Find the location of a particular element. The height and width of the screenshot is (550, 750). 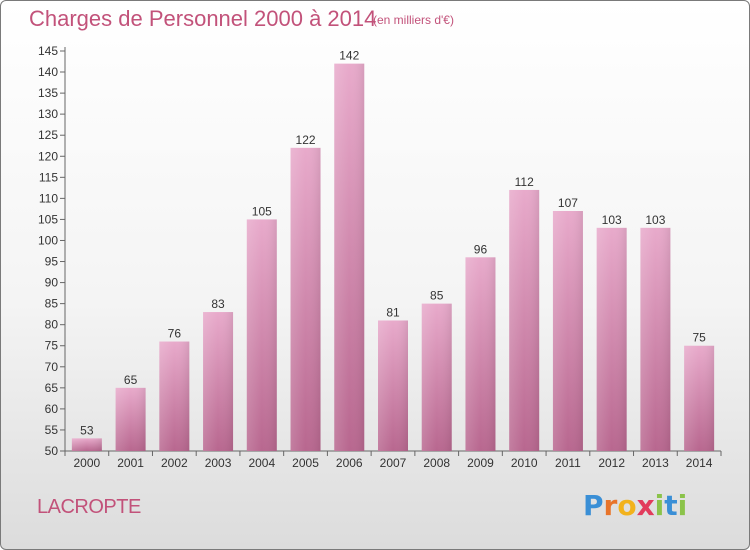

bar-value-label: 85 is located at coordinates (437, 296).